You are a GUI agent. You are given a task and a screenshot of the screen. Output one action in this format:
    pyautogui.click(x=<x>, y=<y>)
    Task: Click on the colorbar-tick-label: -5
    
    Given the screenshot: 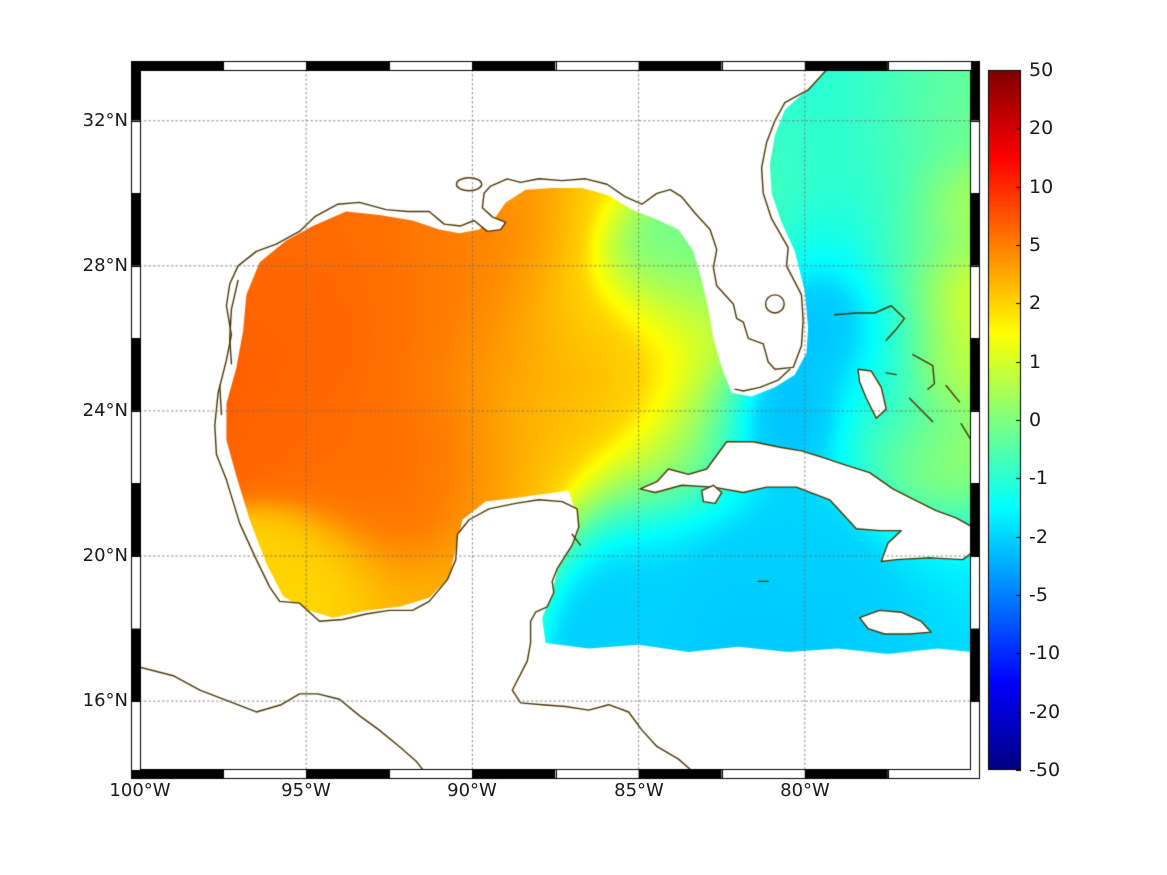 What is the action you would take?
    pyautogui.click(x=1038, y=595)
    